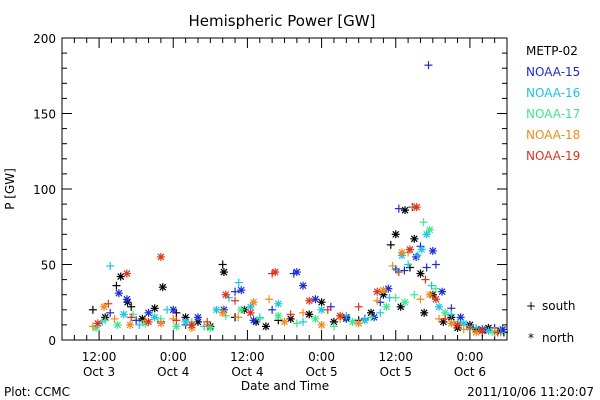 The width and height of the screenshot is (600, 400). What do you see at coordinates (559, 306) in the screenshot?
I see `south-marker-label: south` at bounding box center [559, 306].